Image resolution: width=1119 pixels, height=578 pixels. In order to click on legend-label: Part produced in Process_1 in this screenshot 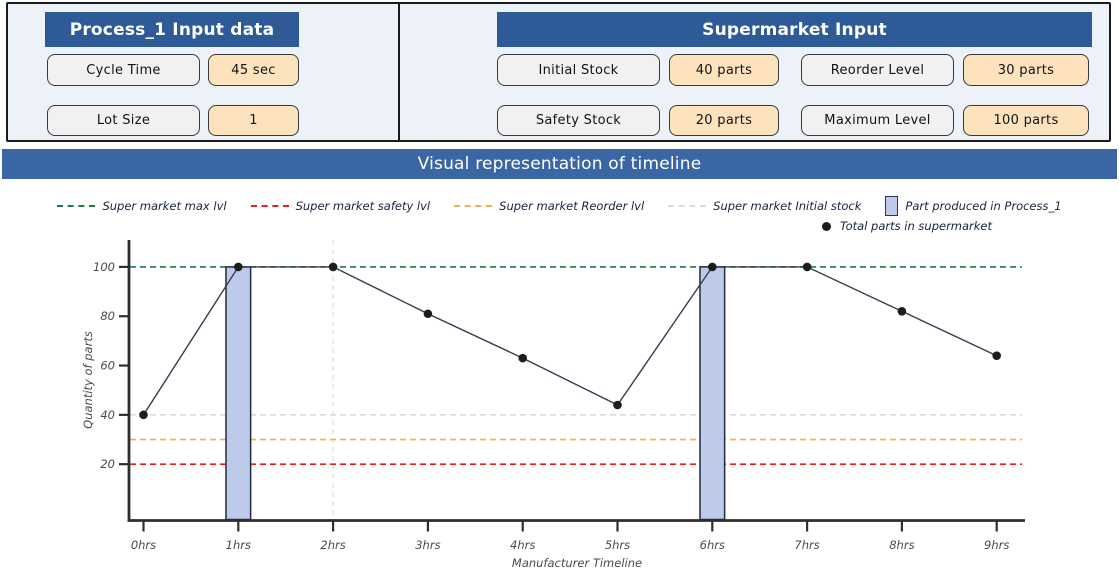, I will do `click(983, 206)`.